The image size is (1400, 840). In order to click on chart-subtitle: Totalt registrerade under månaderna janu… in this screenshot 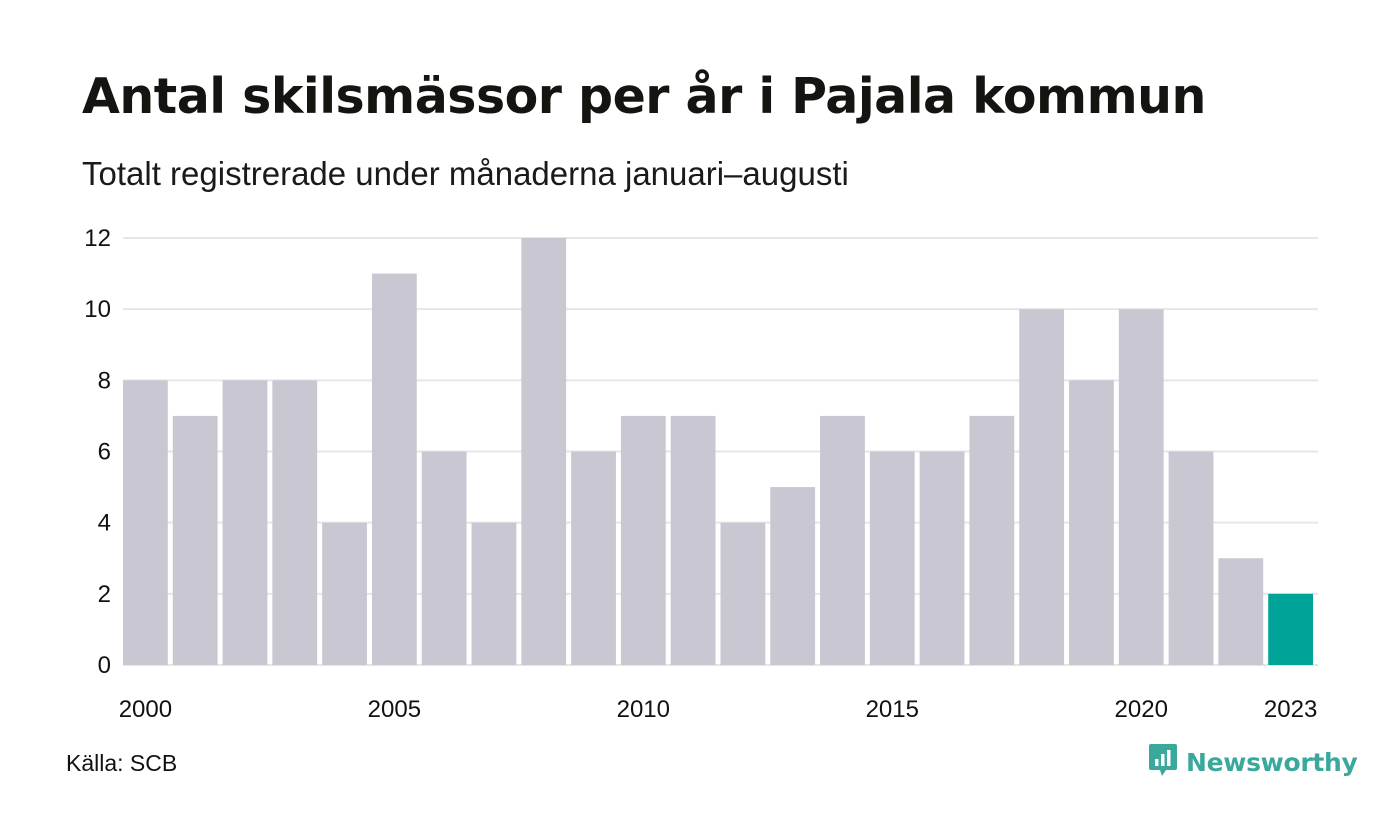, I will do `click(465, 173)`.